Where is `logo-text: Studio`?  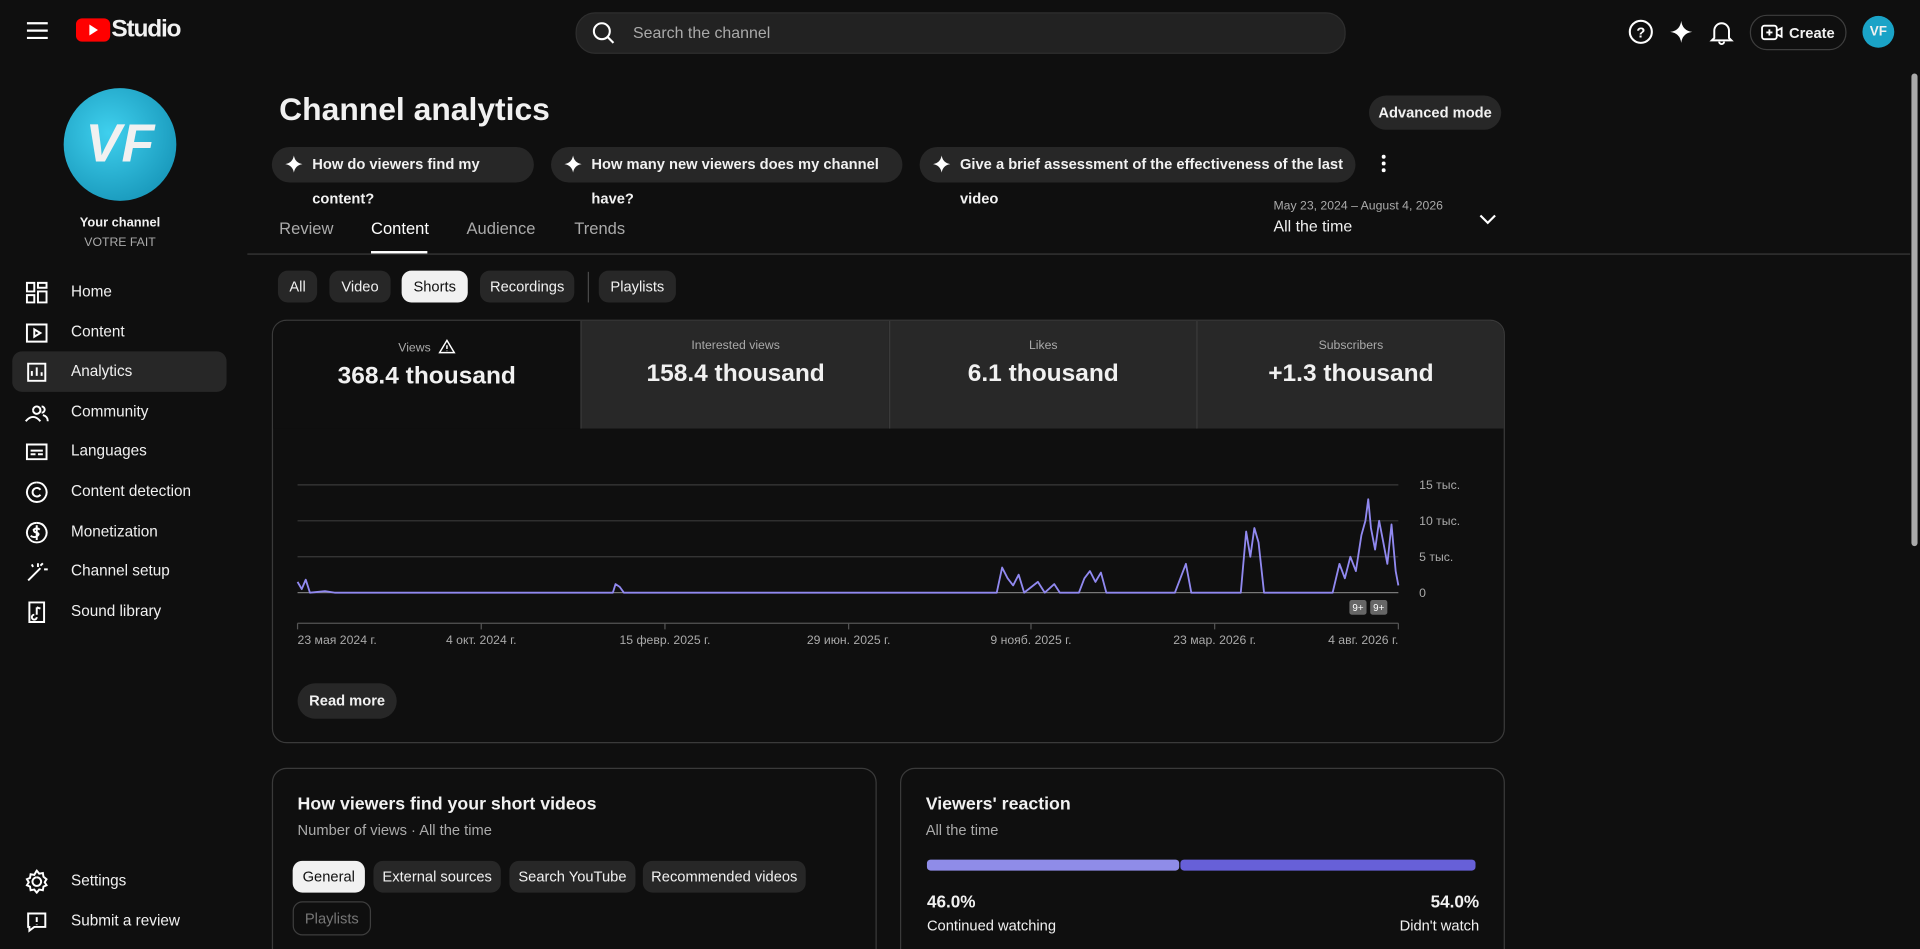 logo-text: Studio is located at coordinates (146, 29).